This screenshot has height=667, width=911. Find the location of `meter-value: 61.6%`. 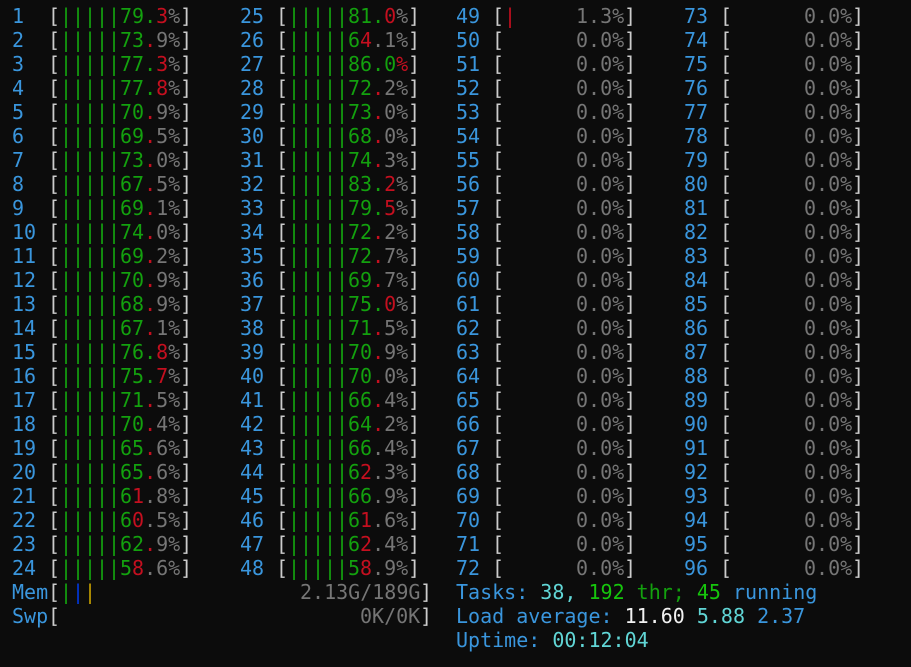

meter-value: 61.6% is located at coordinates (378, 520).